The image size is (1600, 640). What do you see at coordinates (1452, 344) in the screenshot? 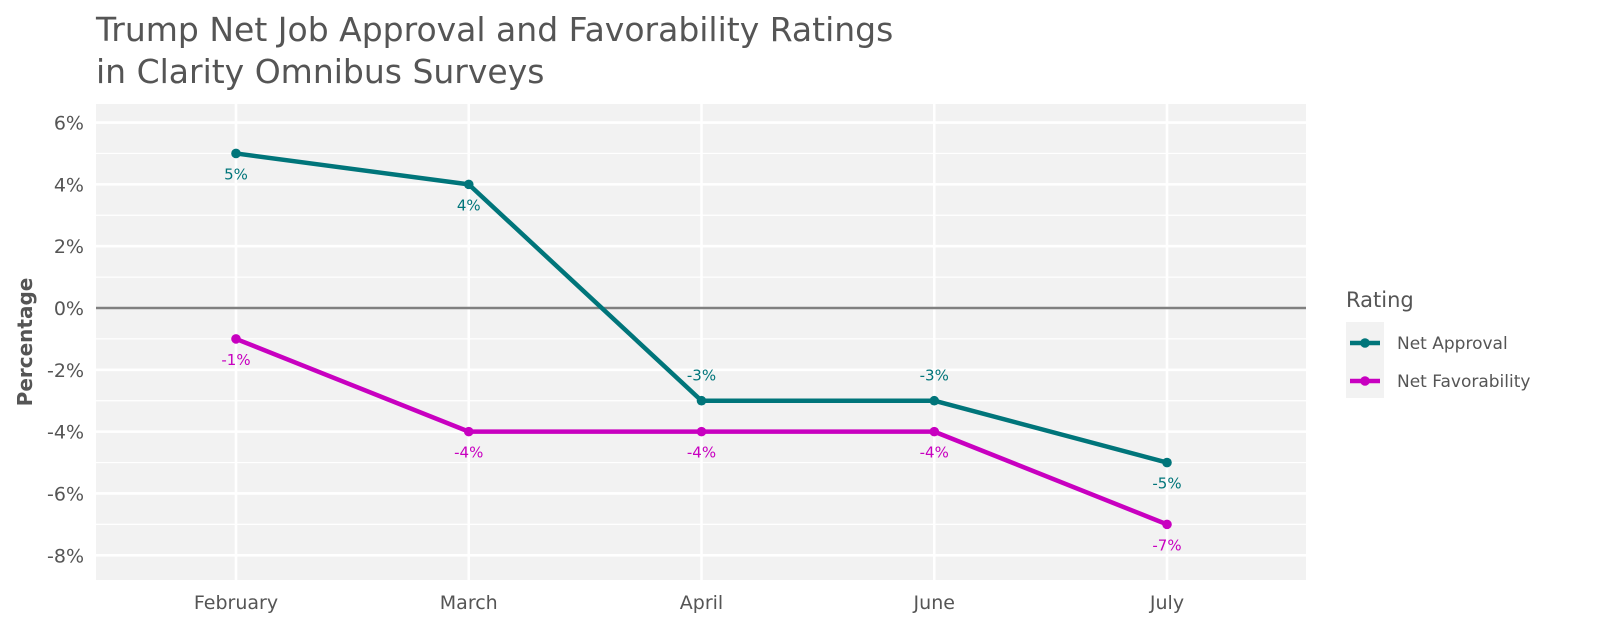
I see `legend-label: Net Approval` at bounding box center [1452, 344].